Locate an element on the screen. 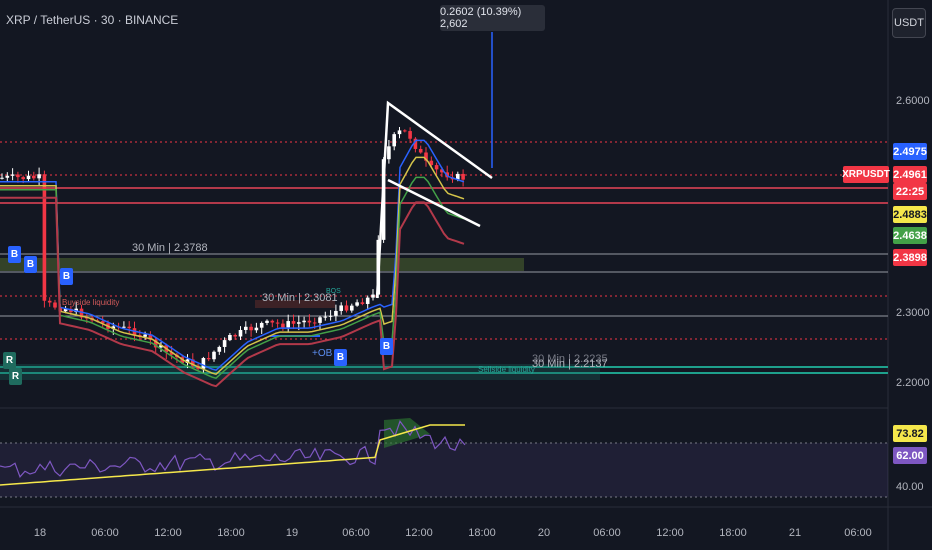 Image resolution: width=932 pixels, height=550 pixels. price-badge-green: 2.4638 is located at coordinates (910, 235).